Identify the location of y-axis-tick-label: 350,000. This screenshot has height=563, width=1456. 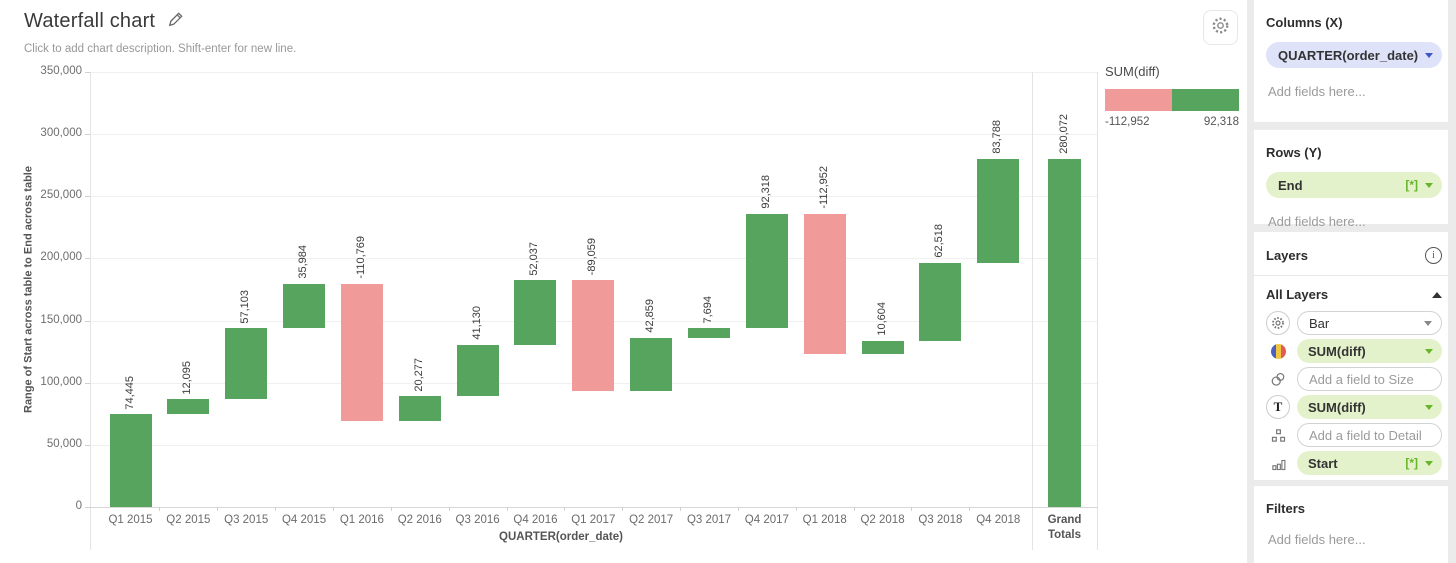
(61, 71).